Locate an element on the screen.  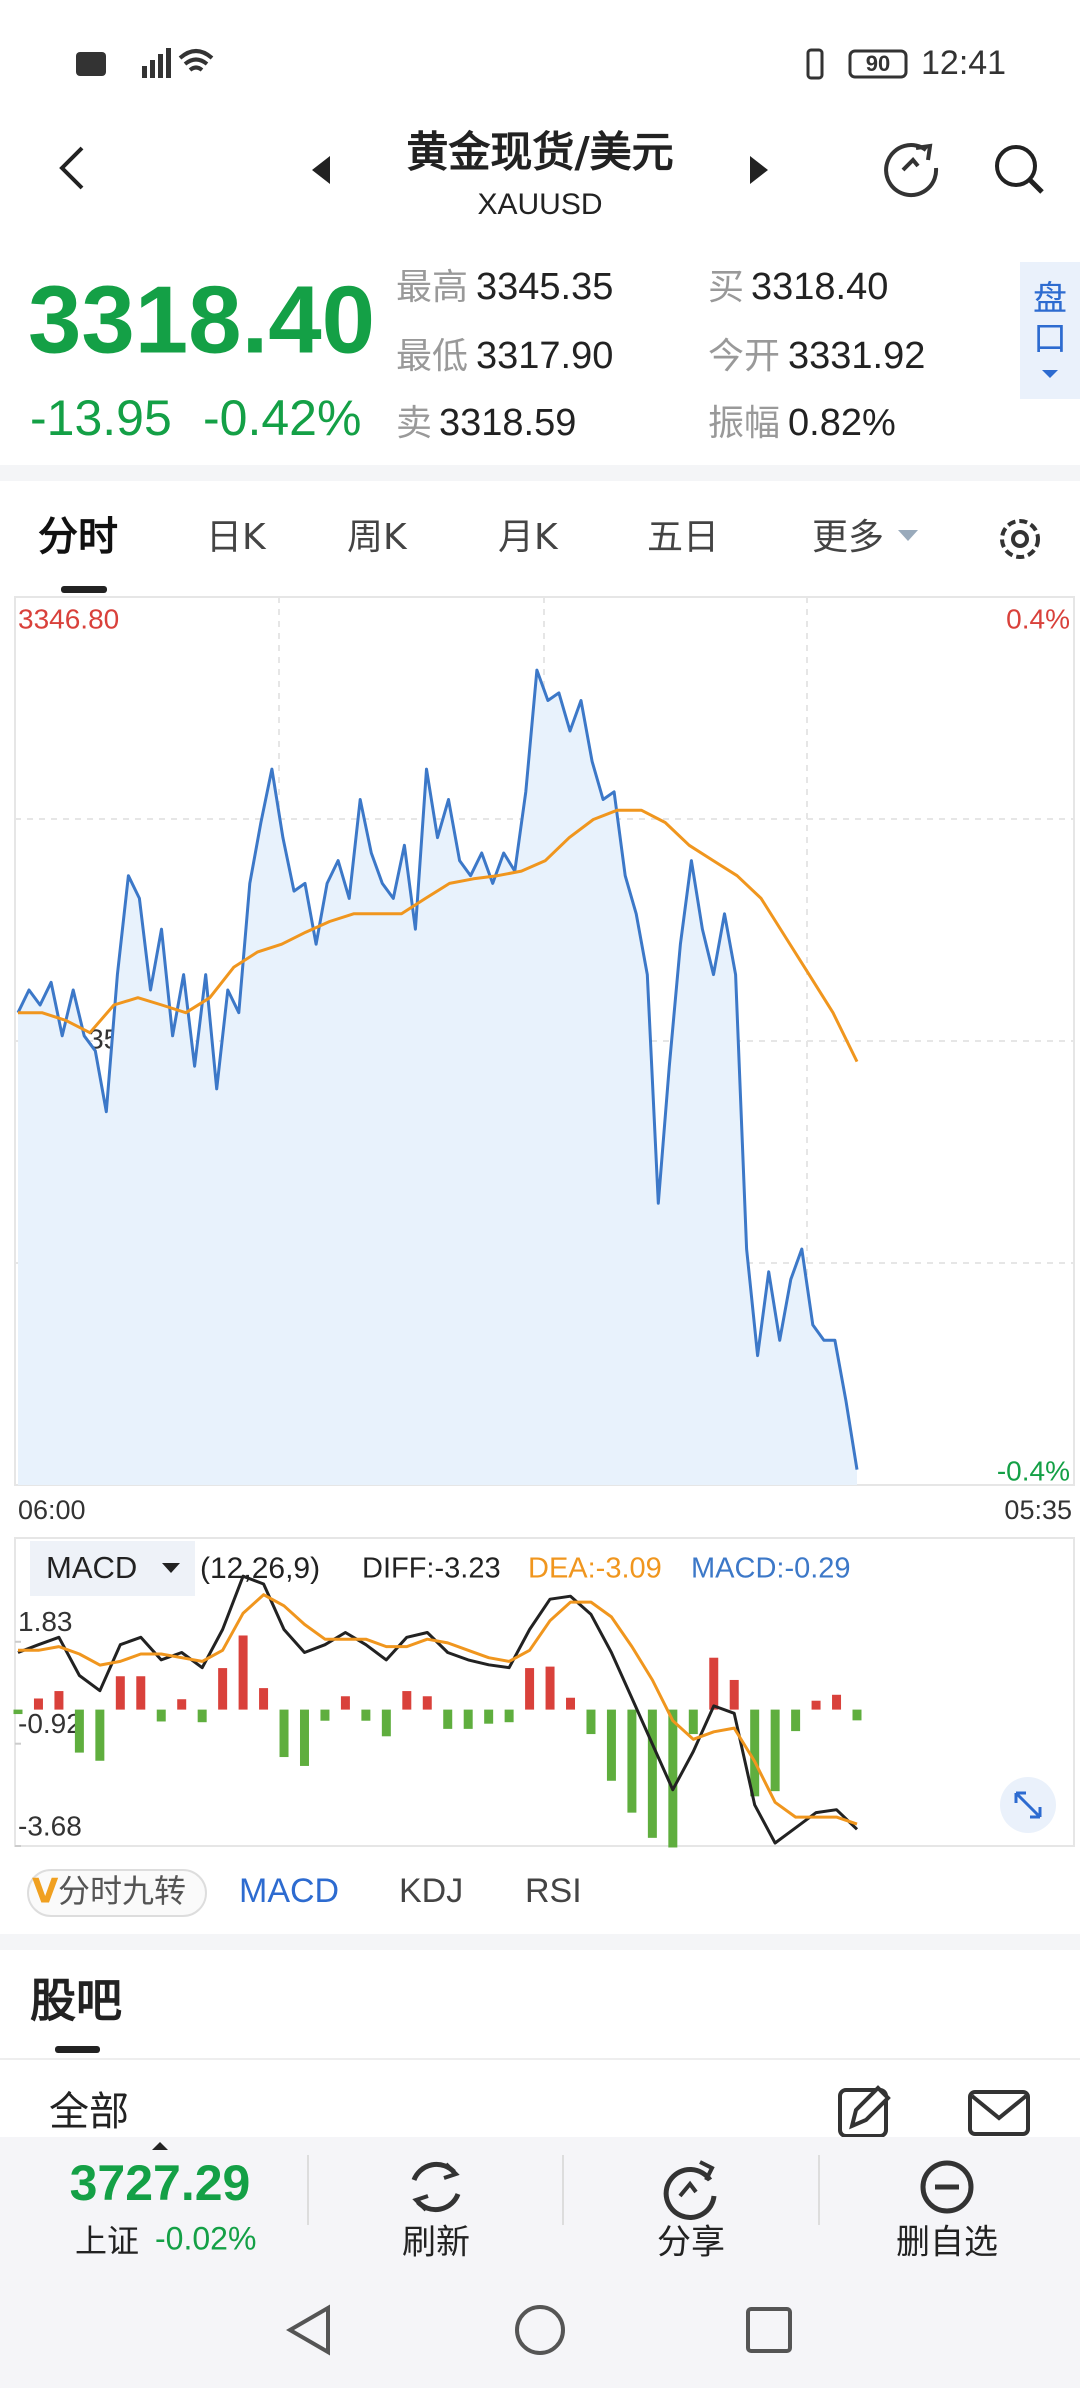
stat-value: 3318.59 is located at coordinates (507, 423).